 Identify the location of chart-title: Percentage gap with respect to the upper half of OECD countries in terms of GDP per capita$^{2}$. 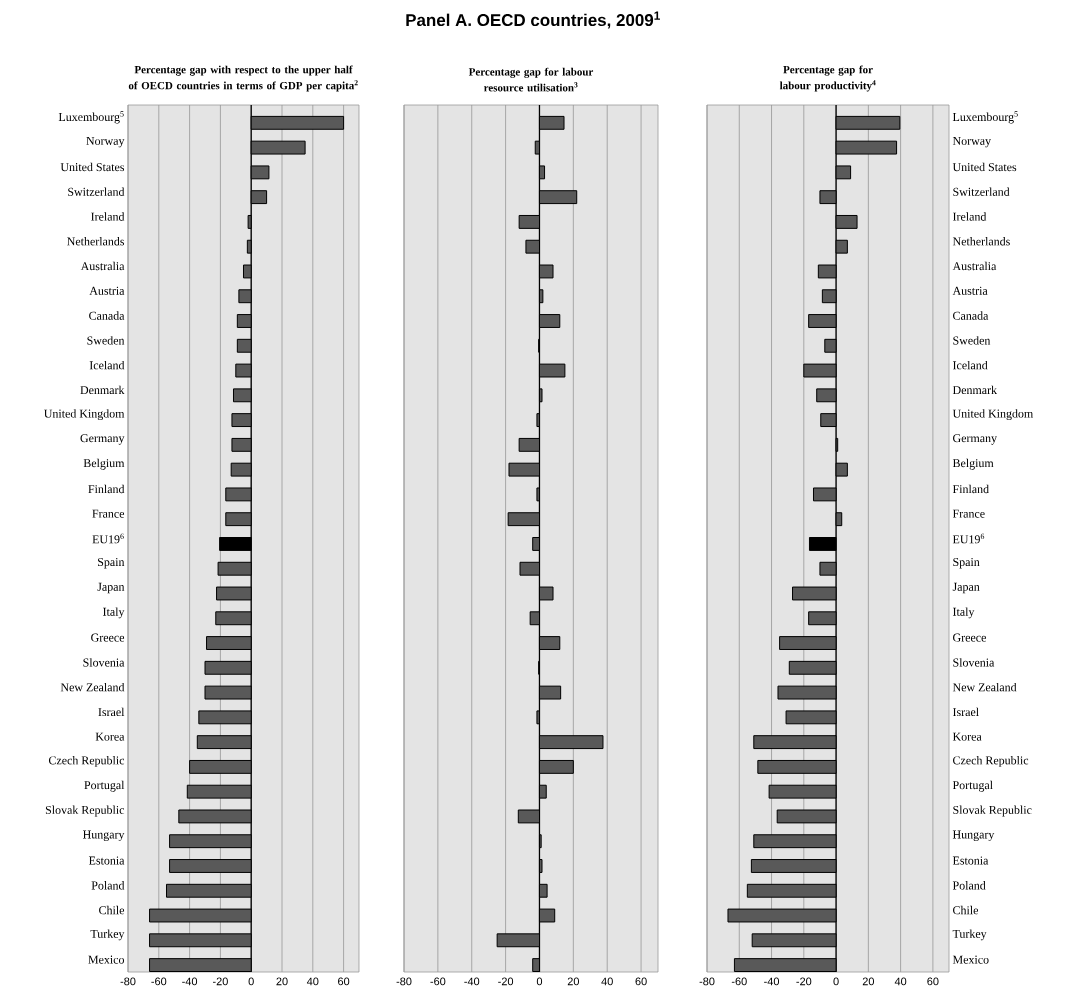
(243, 78).